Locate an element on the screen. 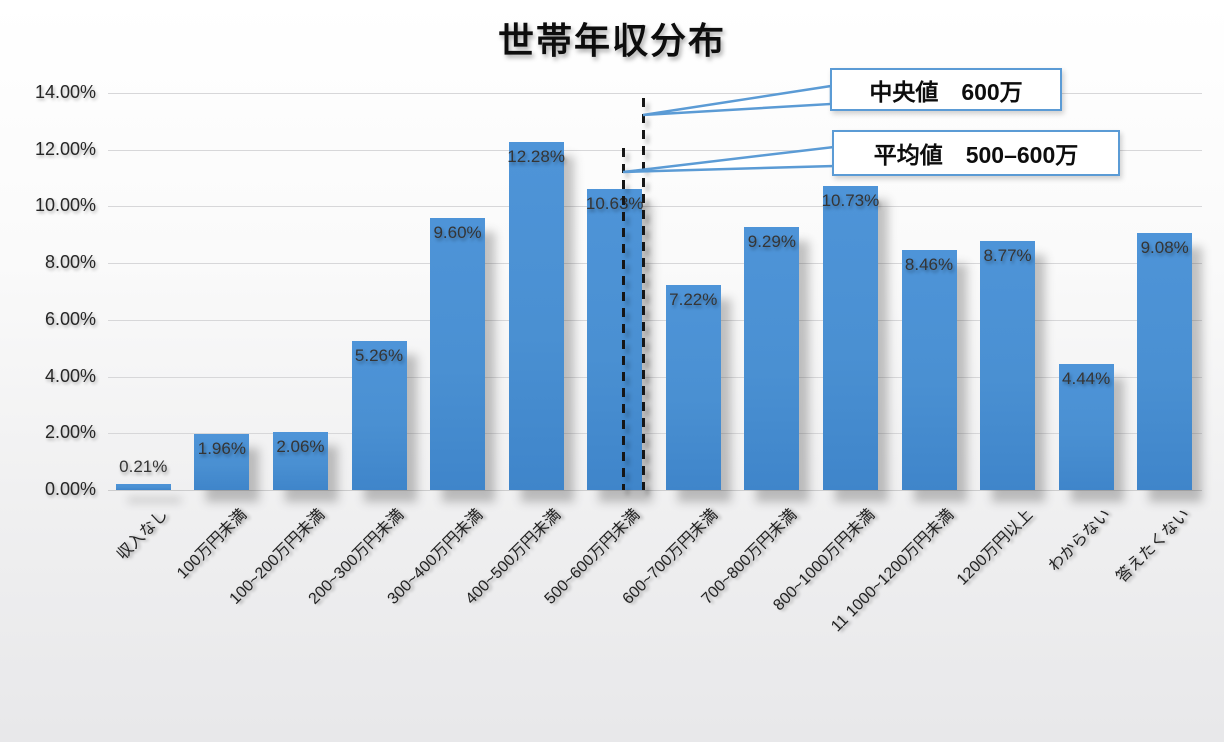 The height and width of the screenshot is (742, 1224). median-callout-box: 中央値 600万 is located at coordinates (946, 89).